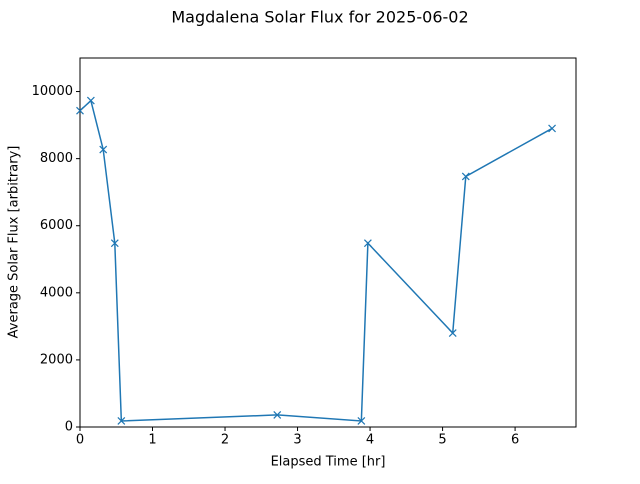 The image size is (640, 484). I want to click on x-tick-label: 2, so click(225, 440).